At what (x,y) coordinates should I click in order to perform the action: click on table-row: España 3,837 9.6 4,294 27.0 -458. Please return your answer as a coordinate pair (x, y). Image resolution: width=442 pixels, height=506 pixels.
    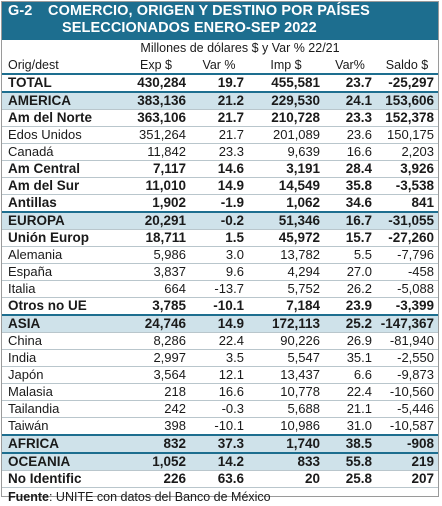
    Looking at the image, I should click on (220, 272).